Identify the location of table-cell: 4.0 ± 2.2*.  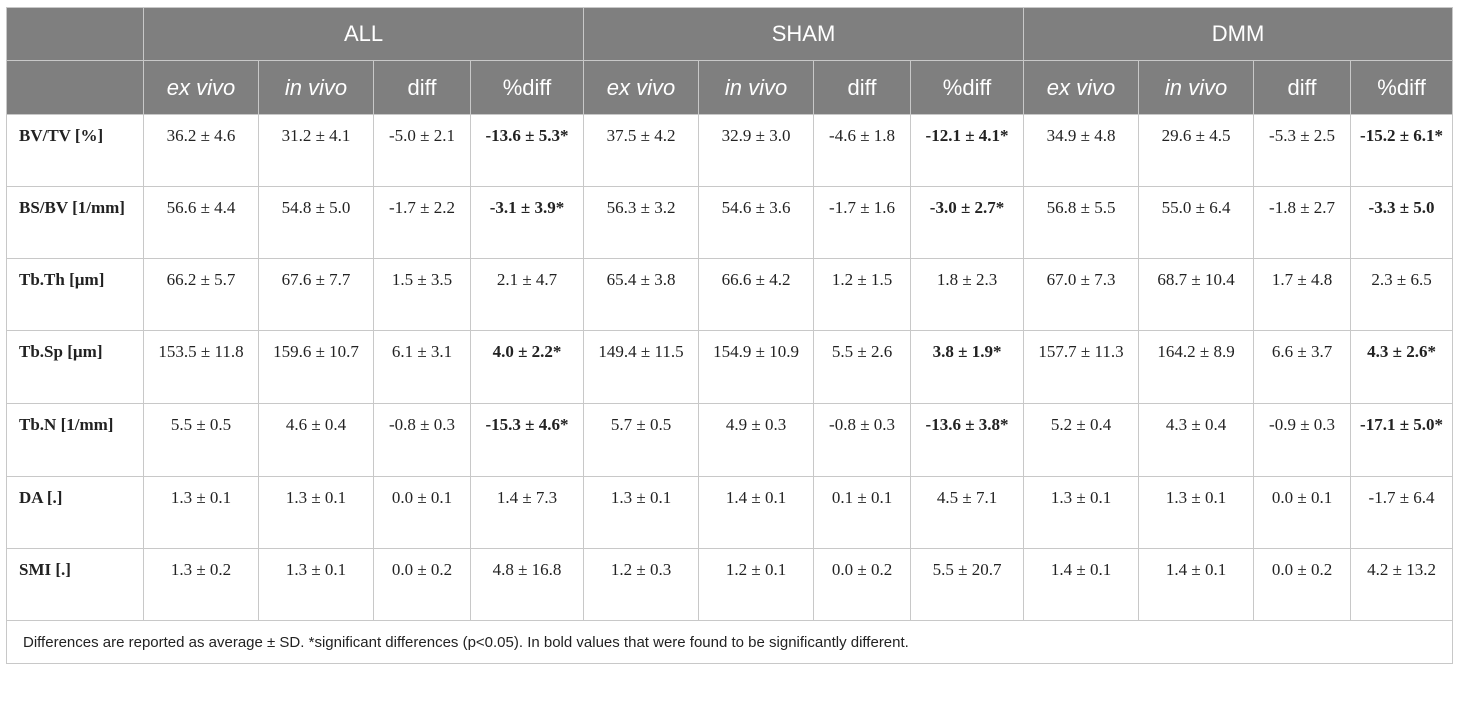
(527, 367).